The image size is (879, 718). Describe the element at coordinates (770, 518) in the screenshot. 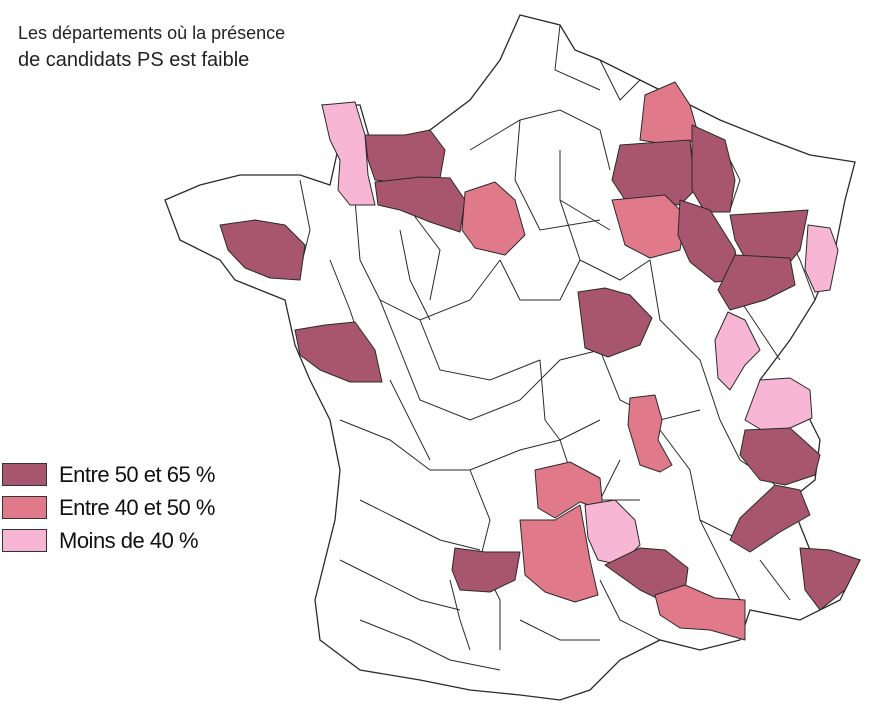

I see `dept-hautes-alpes: Hautes-Alpes` at that location.